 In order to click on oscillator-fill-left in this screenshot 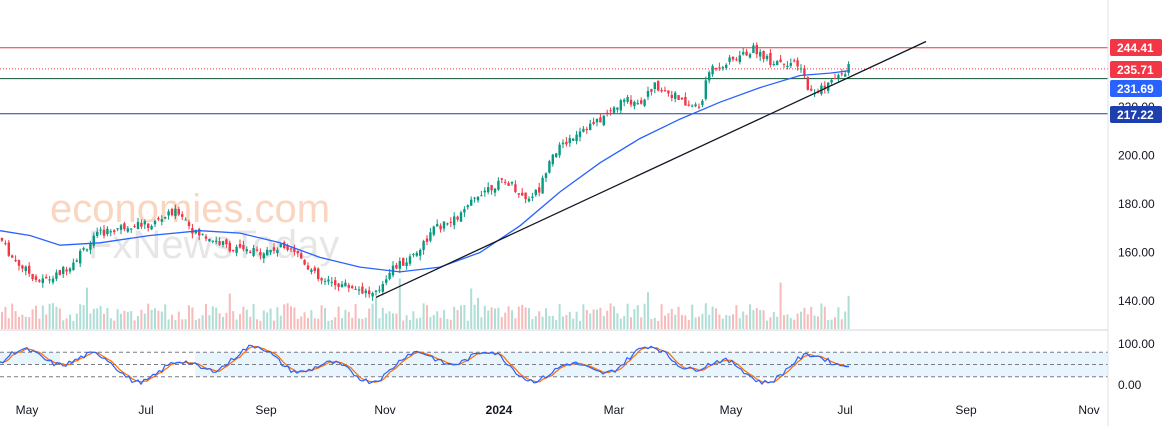, I will do `click(30, 358)`.